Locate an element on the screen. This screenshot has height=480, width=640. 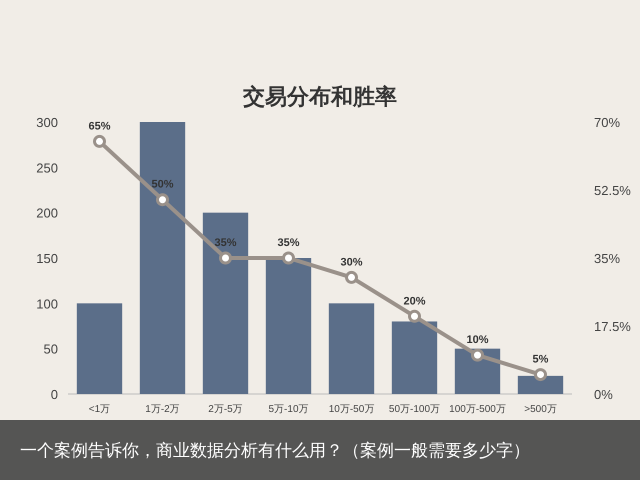
y-tick-label: 0 is located at coordinates (54, 394).